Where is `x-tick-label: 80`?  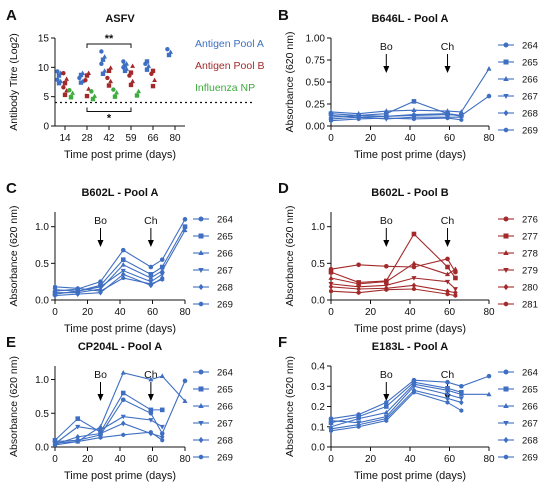
x-tick-label: 80 is located at coordinates (185, 459).